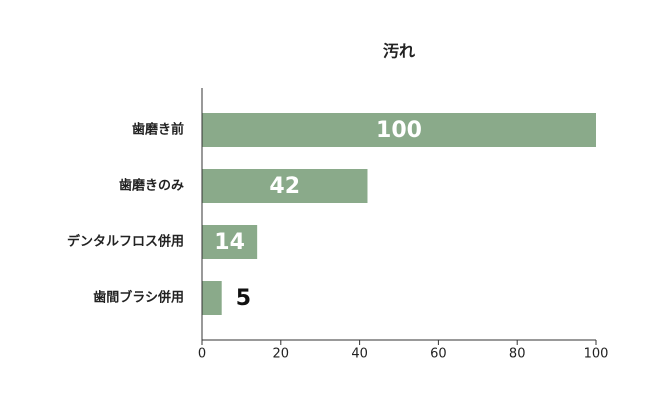 This screenshot has width=650, height=400. Describe the element at coordinates (281, 354) in the screenshot. I see `x-tick-label: 20` at that location.